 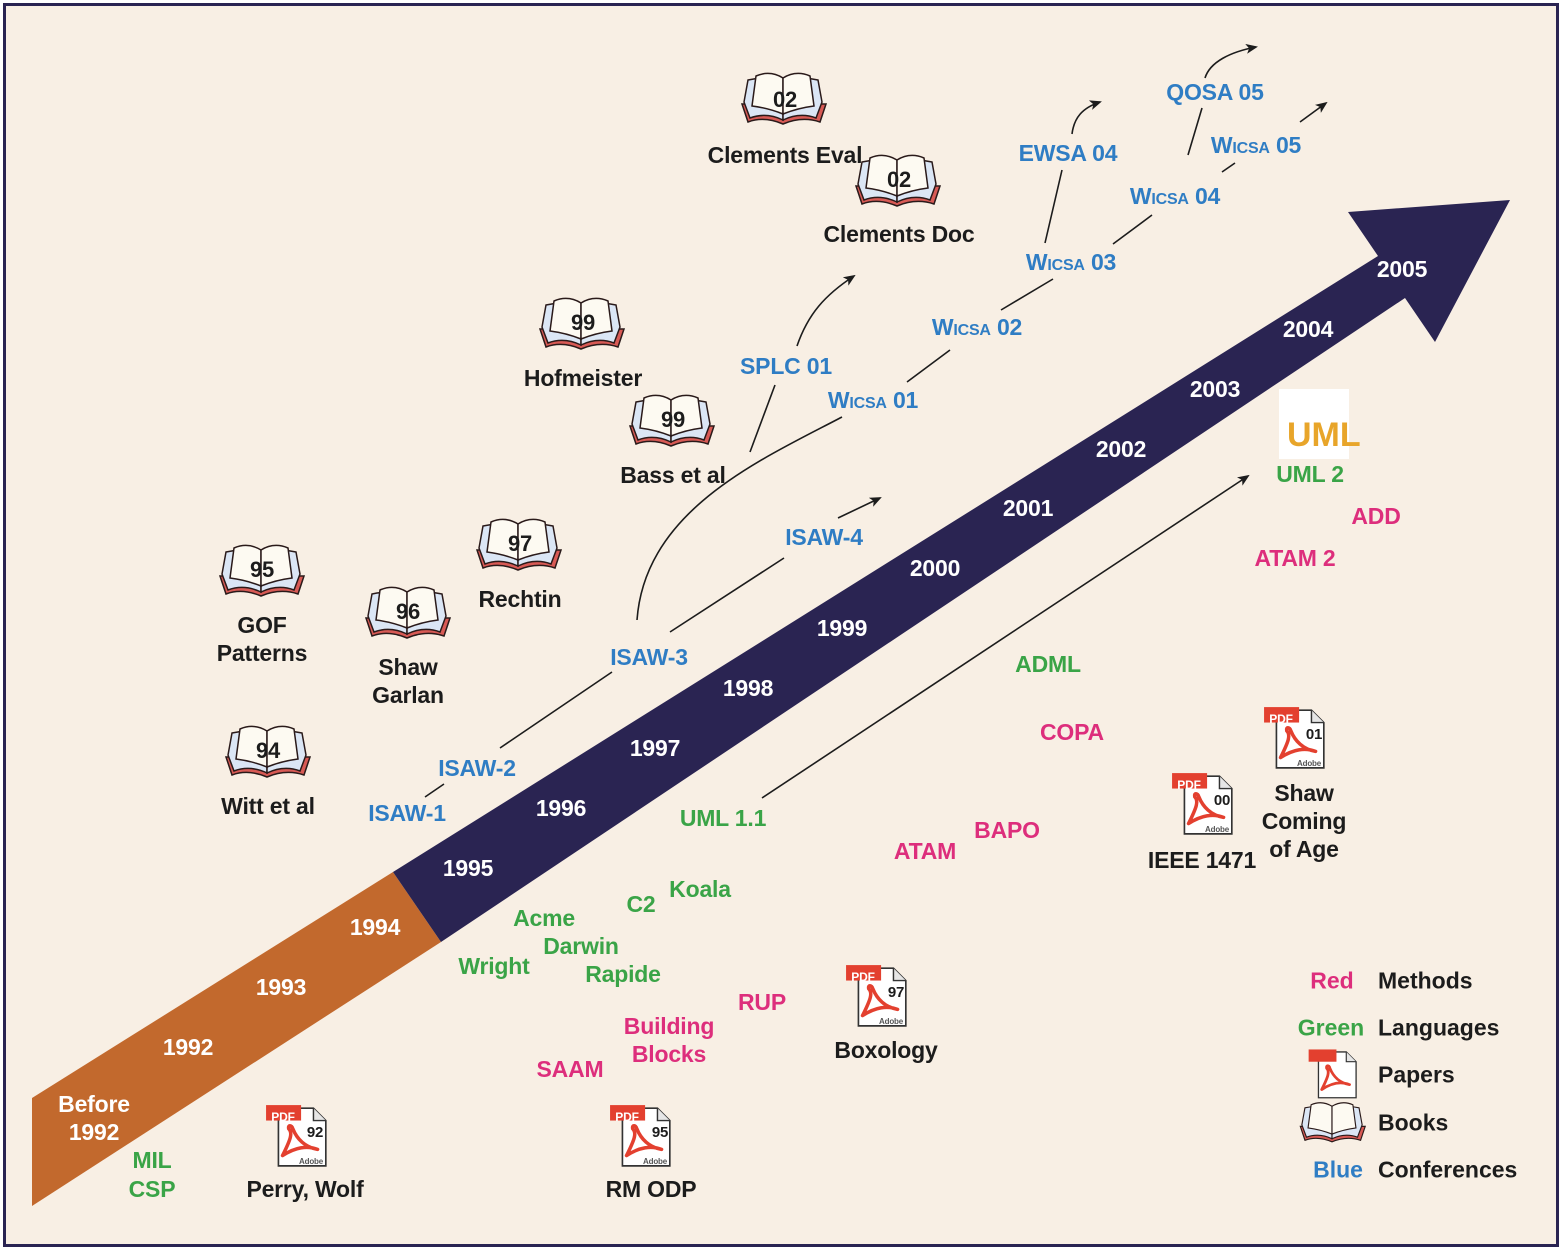 I want to click on conf-splc01: SPLC 01, so click(x=786, y=366).